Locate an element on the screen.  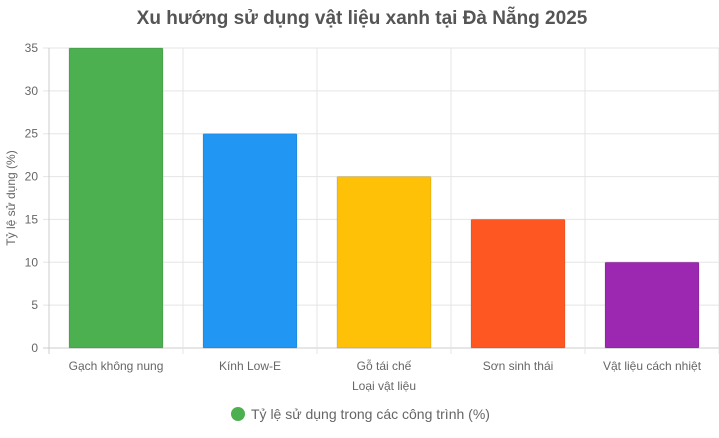
x-tick-label: Sơn sinh thái is located at coordinates (518, 366).